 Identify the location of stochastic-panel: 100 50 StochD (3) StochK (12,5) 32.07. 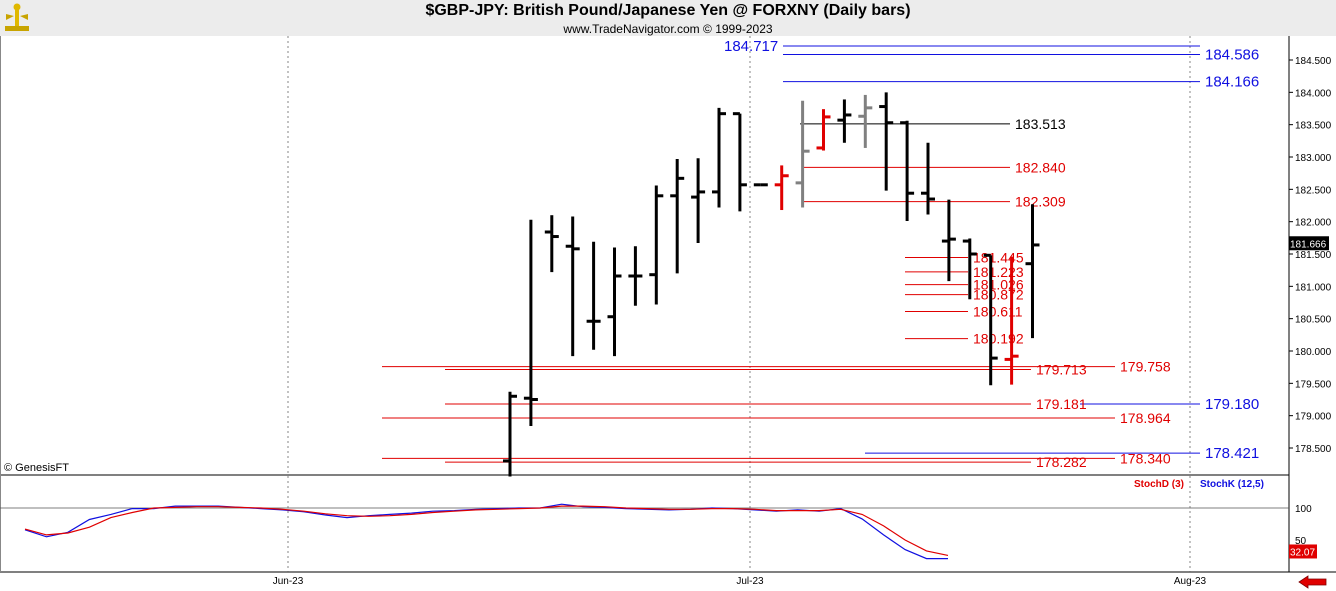
(670, 519).